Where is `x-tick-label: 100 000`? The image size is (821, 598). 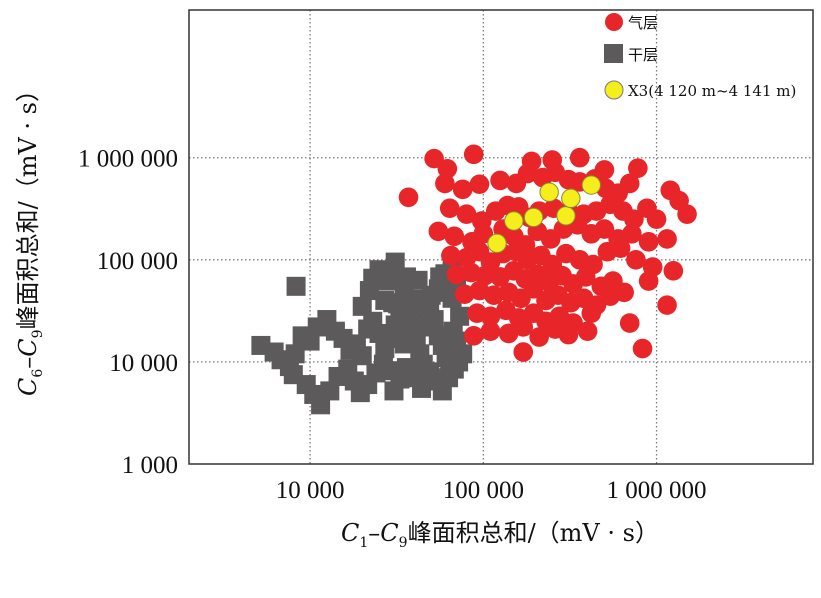
x-tick-label: 100 000 is located at coordinates (483, 490).